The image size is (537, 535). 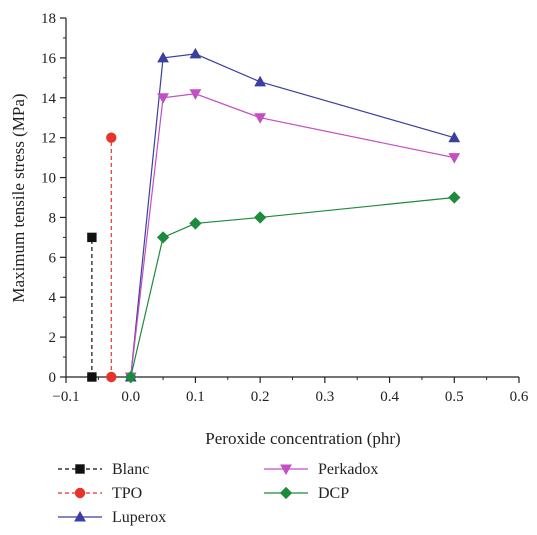 What do you see at coordinates (324, 397) in the screenshot?
I see `x-tick-label: 0.3` at bounding box center [324, 397].